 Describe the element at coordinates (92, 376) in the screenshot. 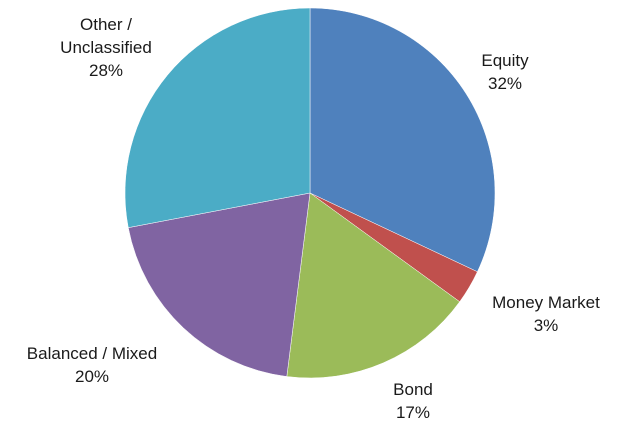

I see `slice-value: 20%` at that location.